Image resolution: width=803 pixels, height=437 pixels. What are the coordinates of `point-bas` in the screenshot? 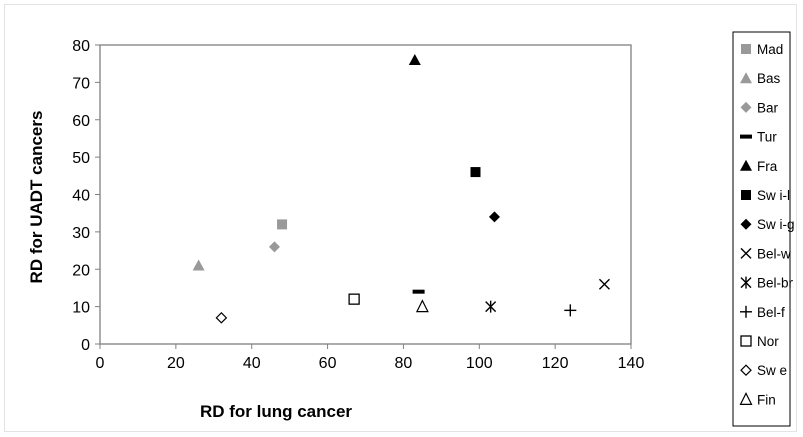 It's located at (198, 265).